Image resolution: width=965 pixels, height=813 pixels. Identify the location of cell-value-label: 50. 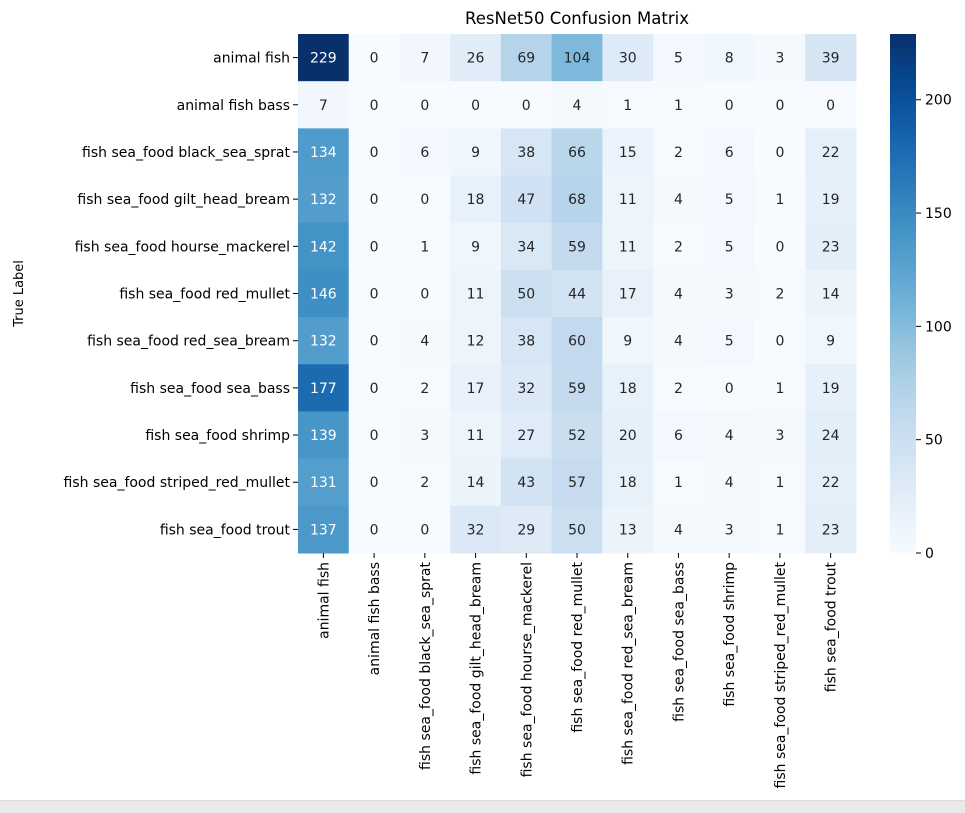
(526, 295).